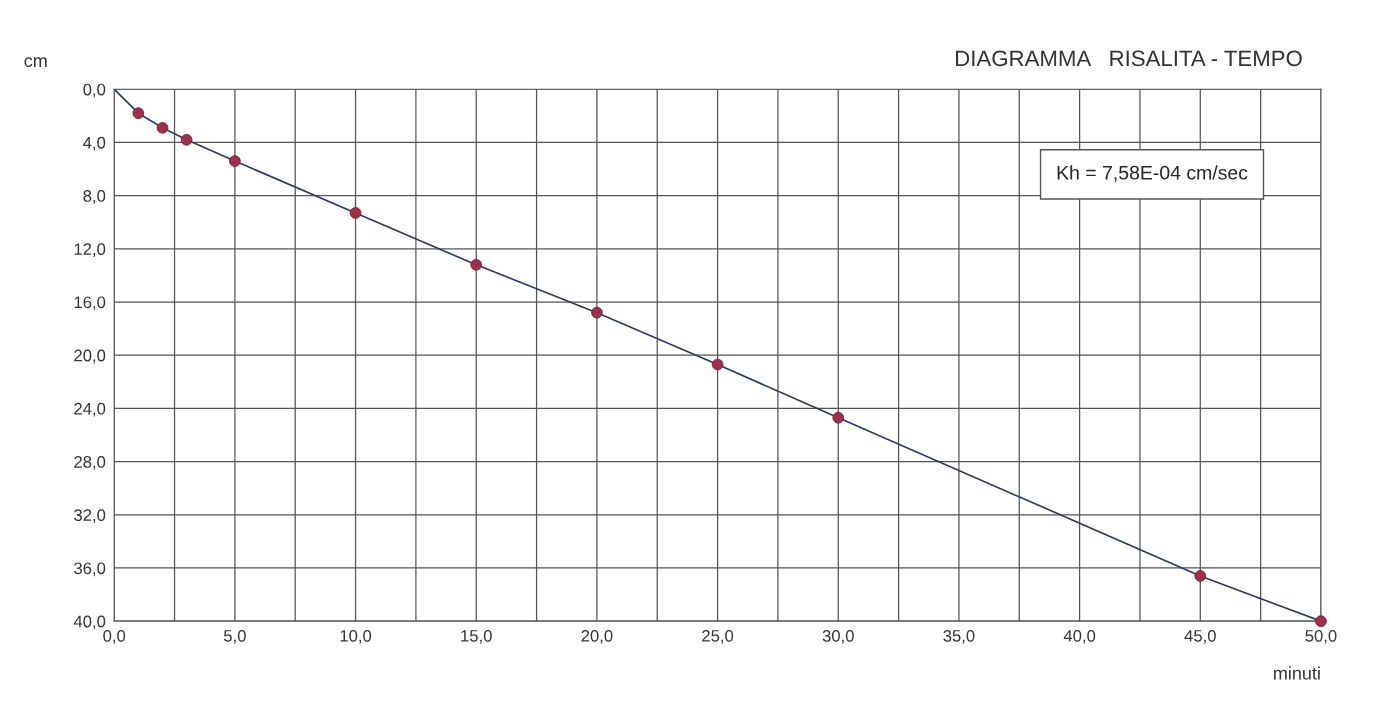  Describe the element at coordinates (959, 636) in the screenshot. I see `x-tick-label: 35,0` at that location.